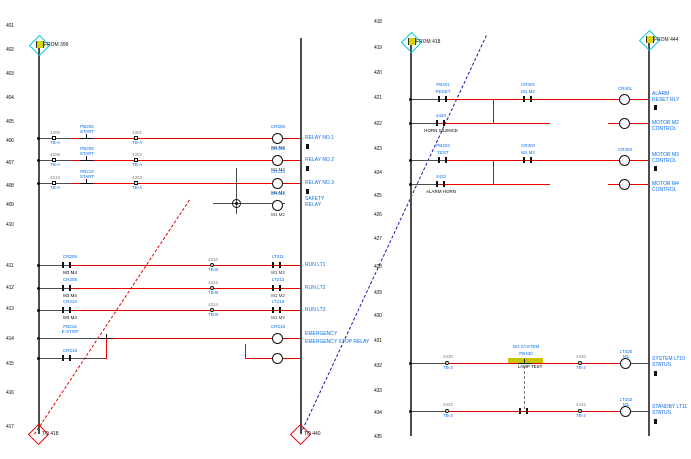  Describe the element at coordinates (493, 172) in the screenshot. I see `branch-wire` at that location.